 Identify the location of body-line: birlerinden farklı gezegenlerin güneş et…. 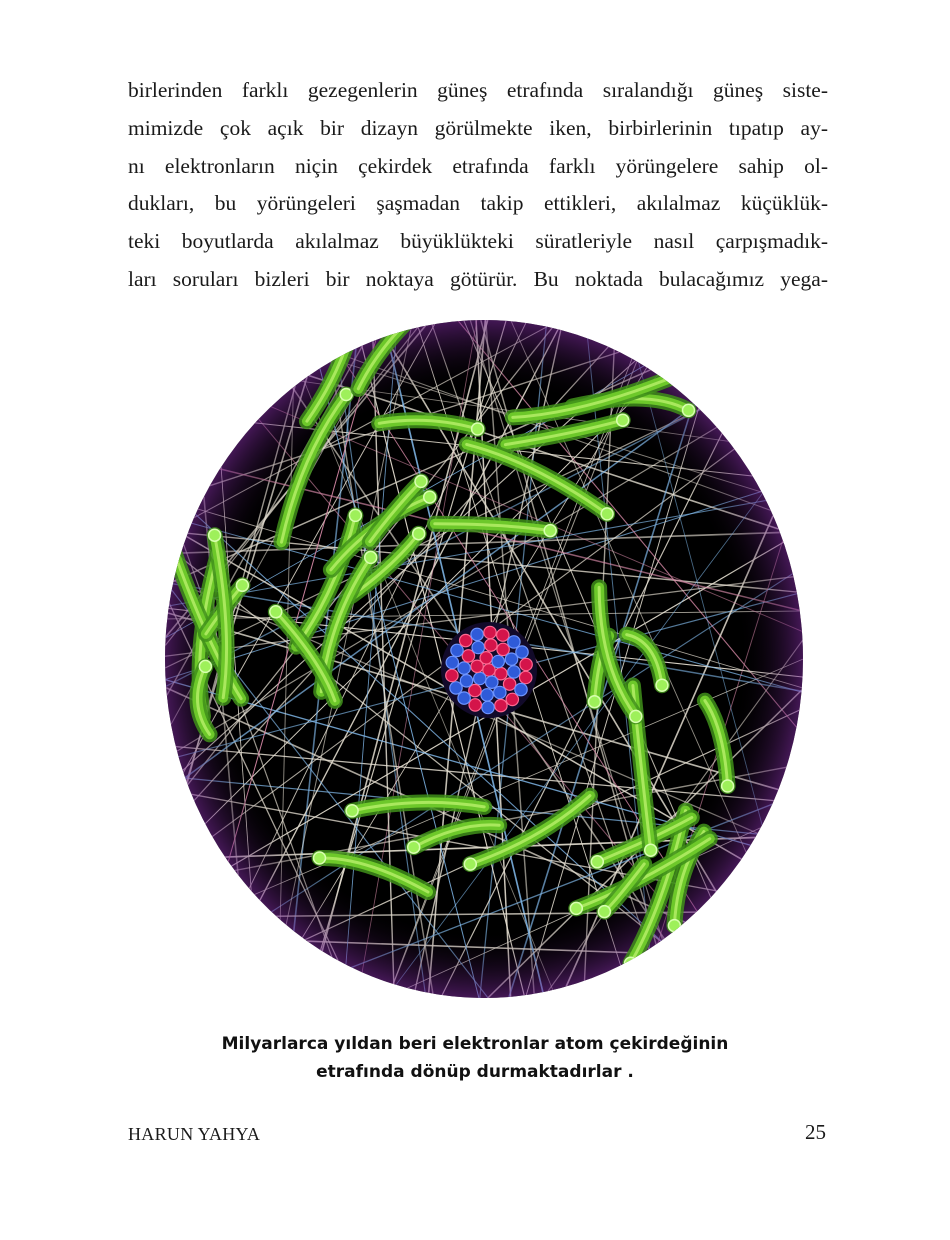
(478, 90).